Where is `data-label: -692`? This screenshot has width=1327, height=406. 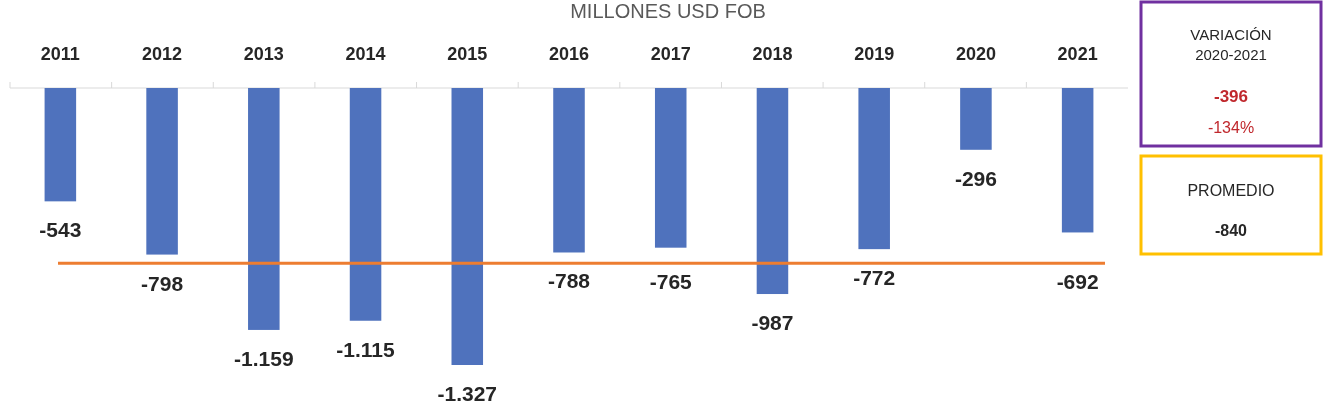 data-label: -692 is located at coordinates (1077, 282).